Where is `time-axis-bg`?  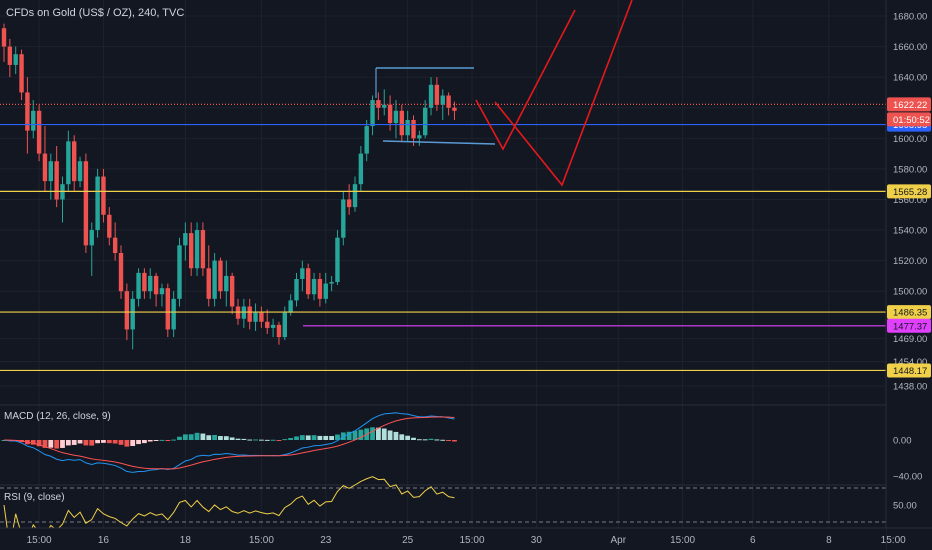
time-axis-bg is located at coordinates (443, 539).